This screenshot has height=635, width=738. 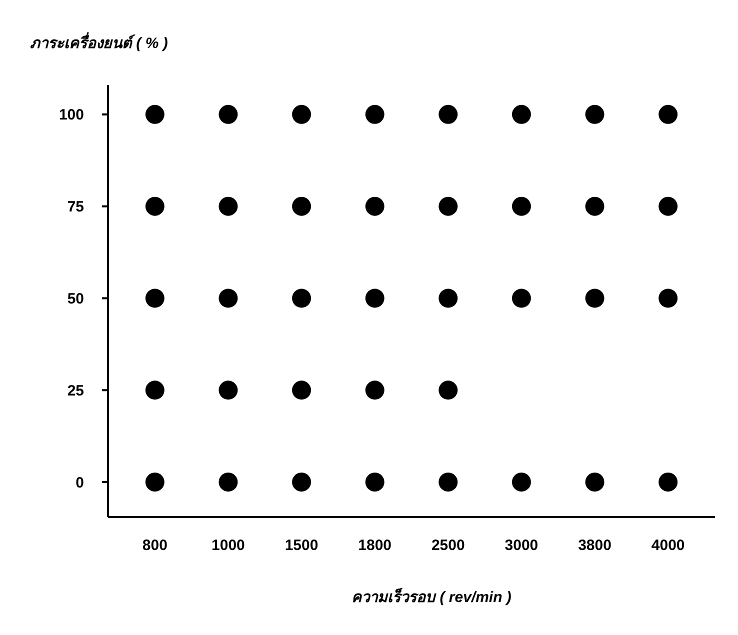 What do you see at coordinates (432, 596) in the screenshot?
I see `x-axis-title: ความเร็วรอบ ( rev/min )` at bounding box center [432, 596].